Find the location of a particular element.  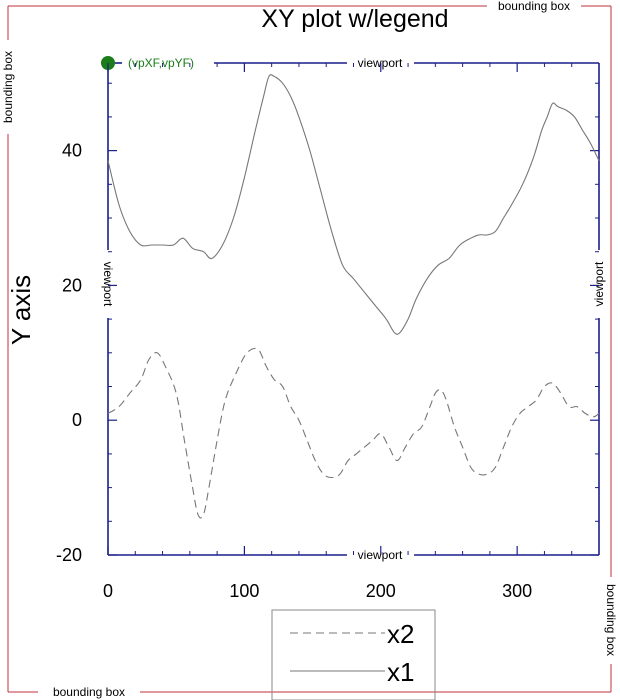

x-tick-label: 300 is located at coordinates (517, 591).